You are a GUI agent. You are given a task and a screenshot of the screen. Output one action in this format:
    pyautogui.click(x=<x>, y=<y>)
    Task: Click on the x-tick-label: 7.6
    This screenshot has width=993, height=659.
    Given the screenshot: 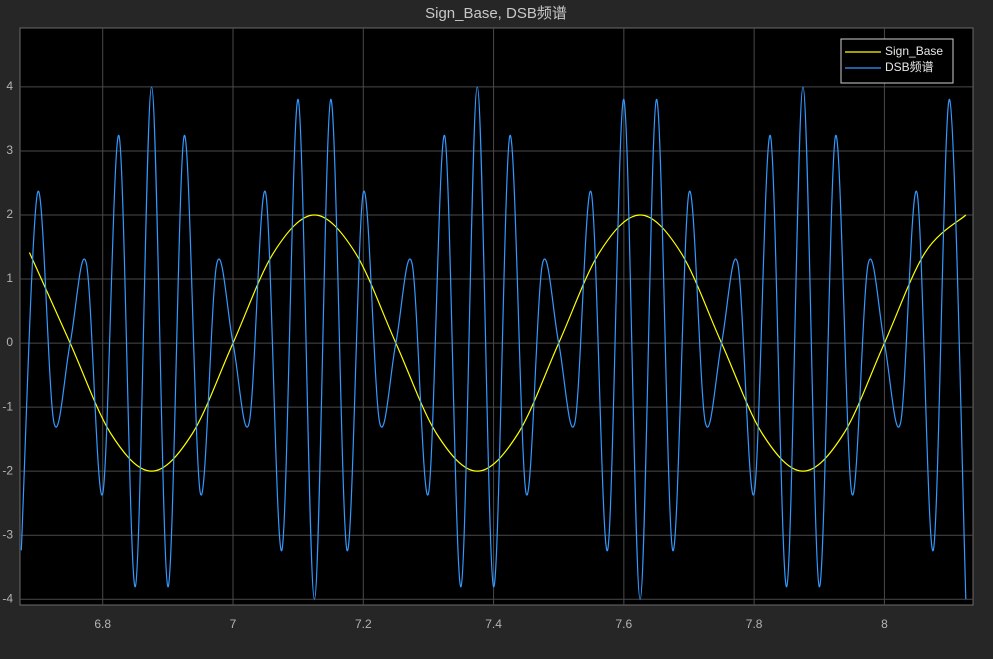 What is the action you would take?
    pyautogui.click(x=624, y=624)
    